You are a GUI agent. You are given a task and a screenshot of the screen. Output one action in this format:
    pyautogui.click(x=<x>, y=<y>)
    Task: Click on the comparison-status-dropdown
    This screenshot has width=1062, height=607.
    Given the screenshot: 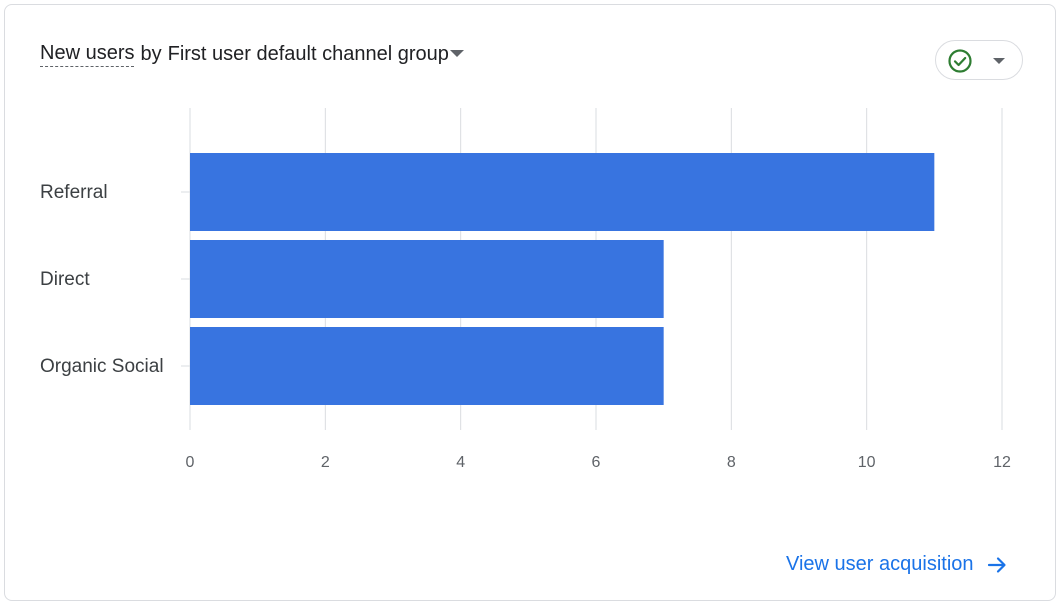 What is the action you would take?
    pyautogui.click(x=979, y=60)
    